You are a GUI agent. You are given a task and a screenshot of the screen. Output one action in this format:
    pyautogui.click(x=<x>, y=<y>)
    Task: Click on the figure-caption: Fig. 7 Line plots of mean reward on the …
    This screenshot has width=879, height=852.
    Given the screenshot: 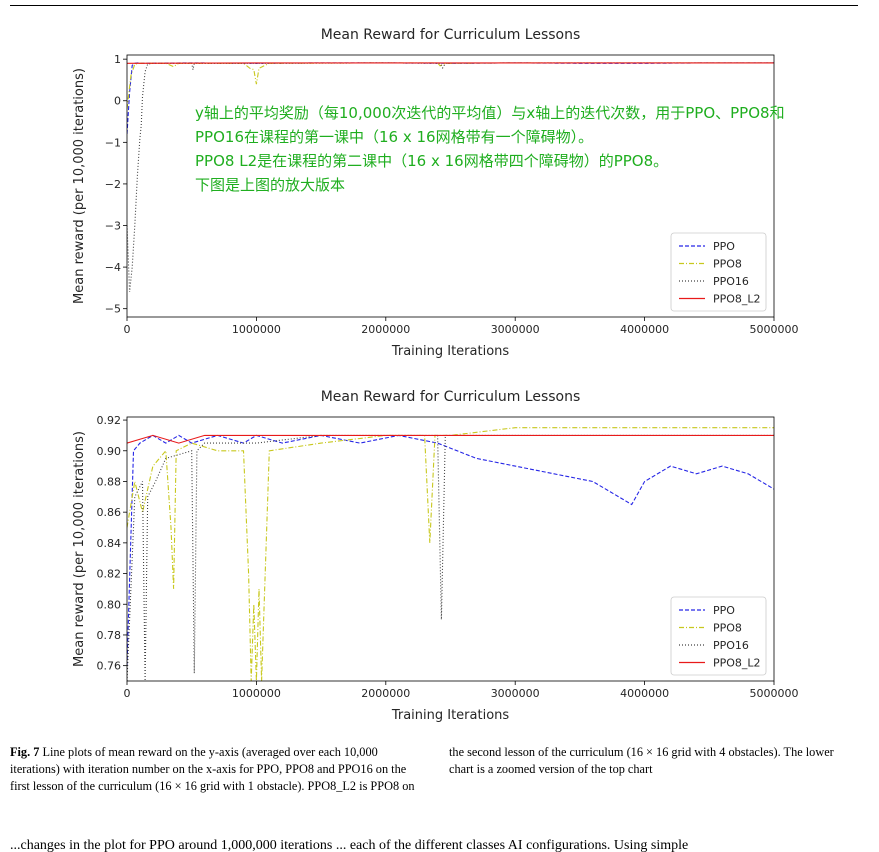 What is the action you would take?
    pyautogui.click(x=435, y=769)
    